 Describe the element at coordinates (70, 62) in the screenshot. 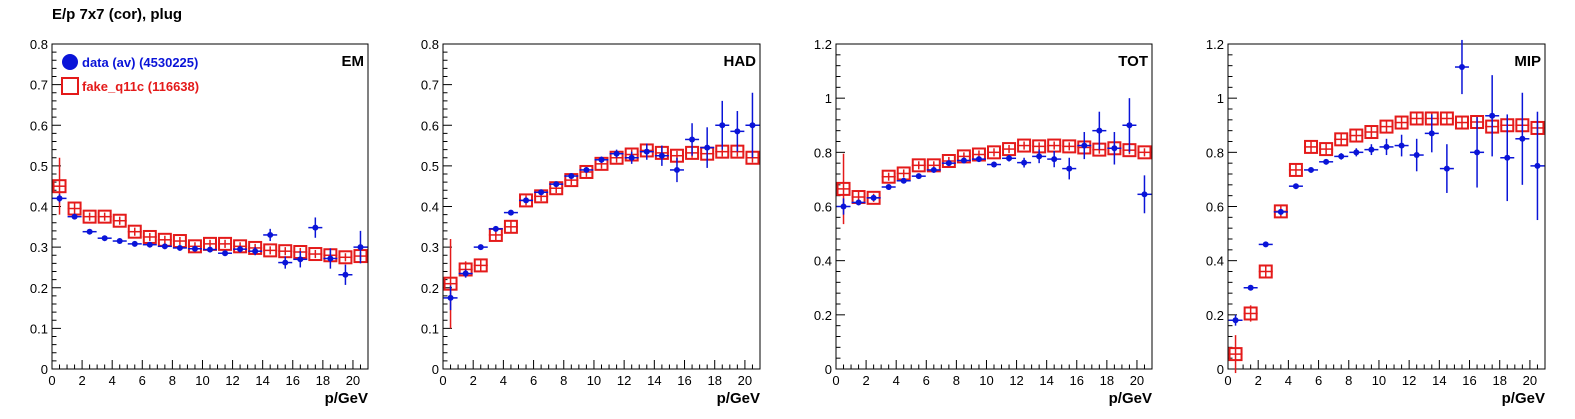

I see `legend-marker-data` at that location.